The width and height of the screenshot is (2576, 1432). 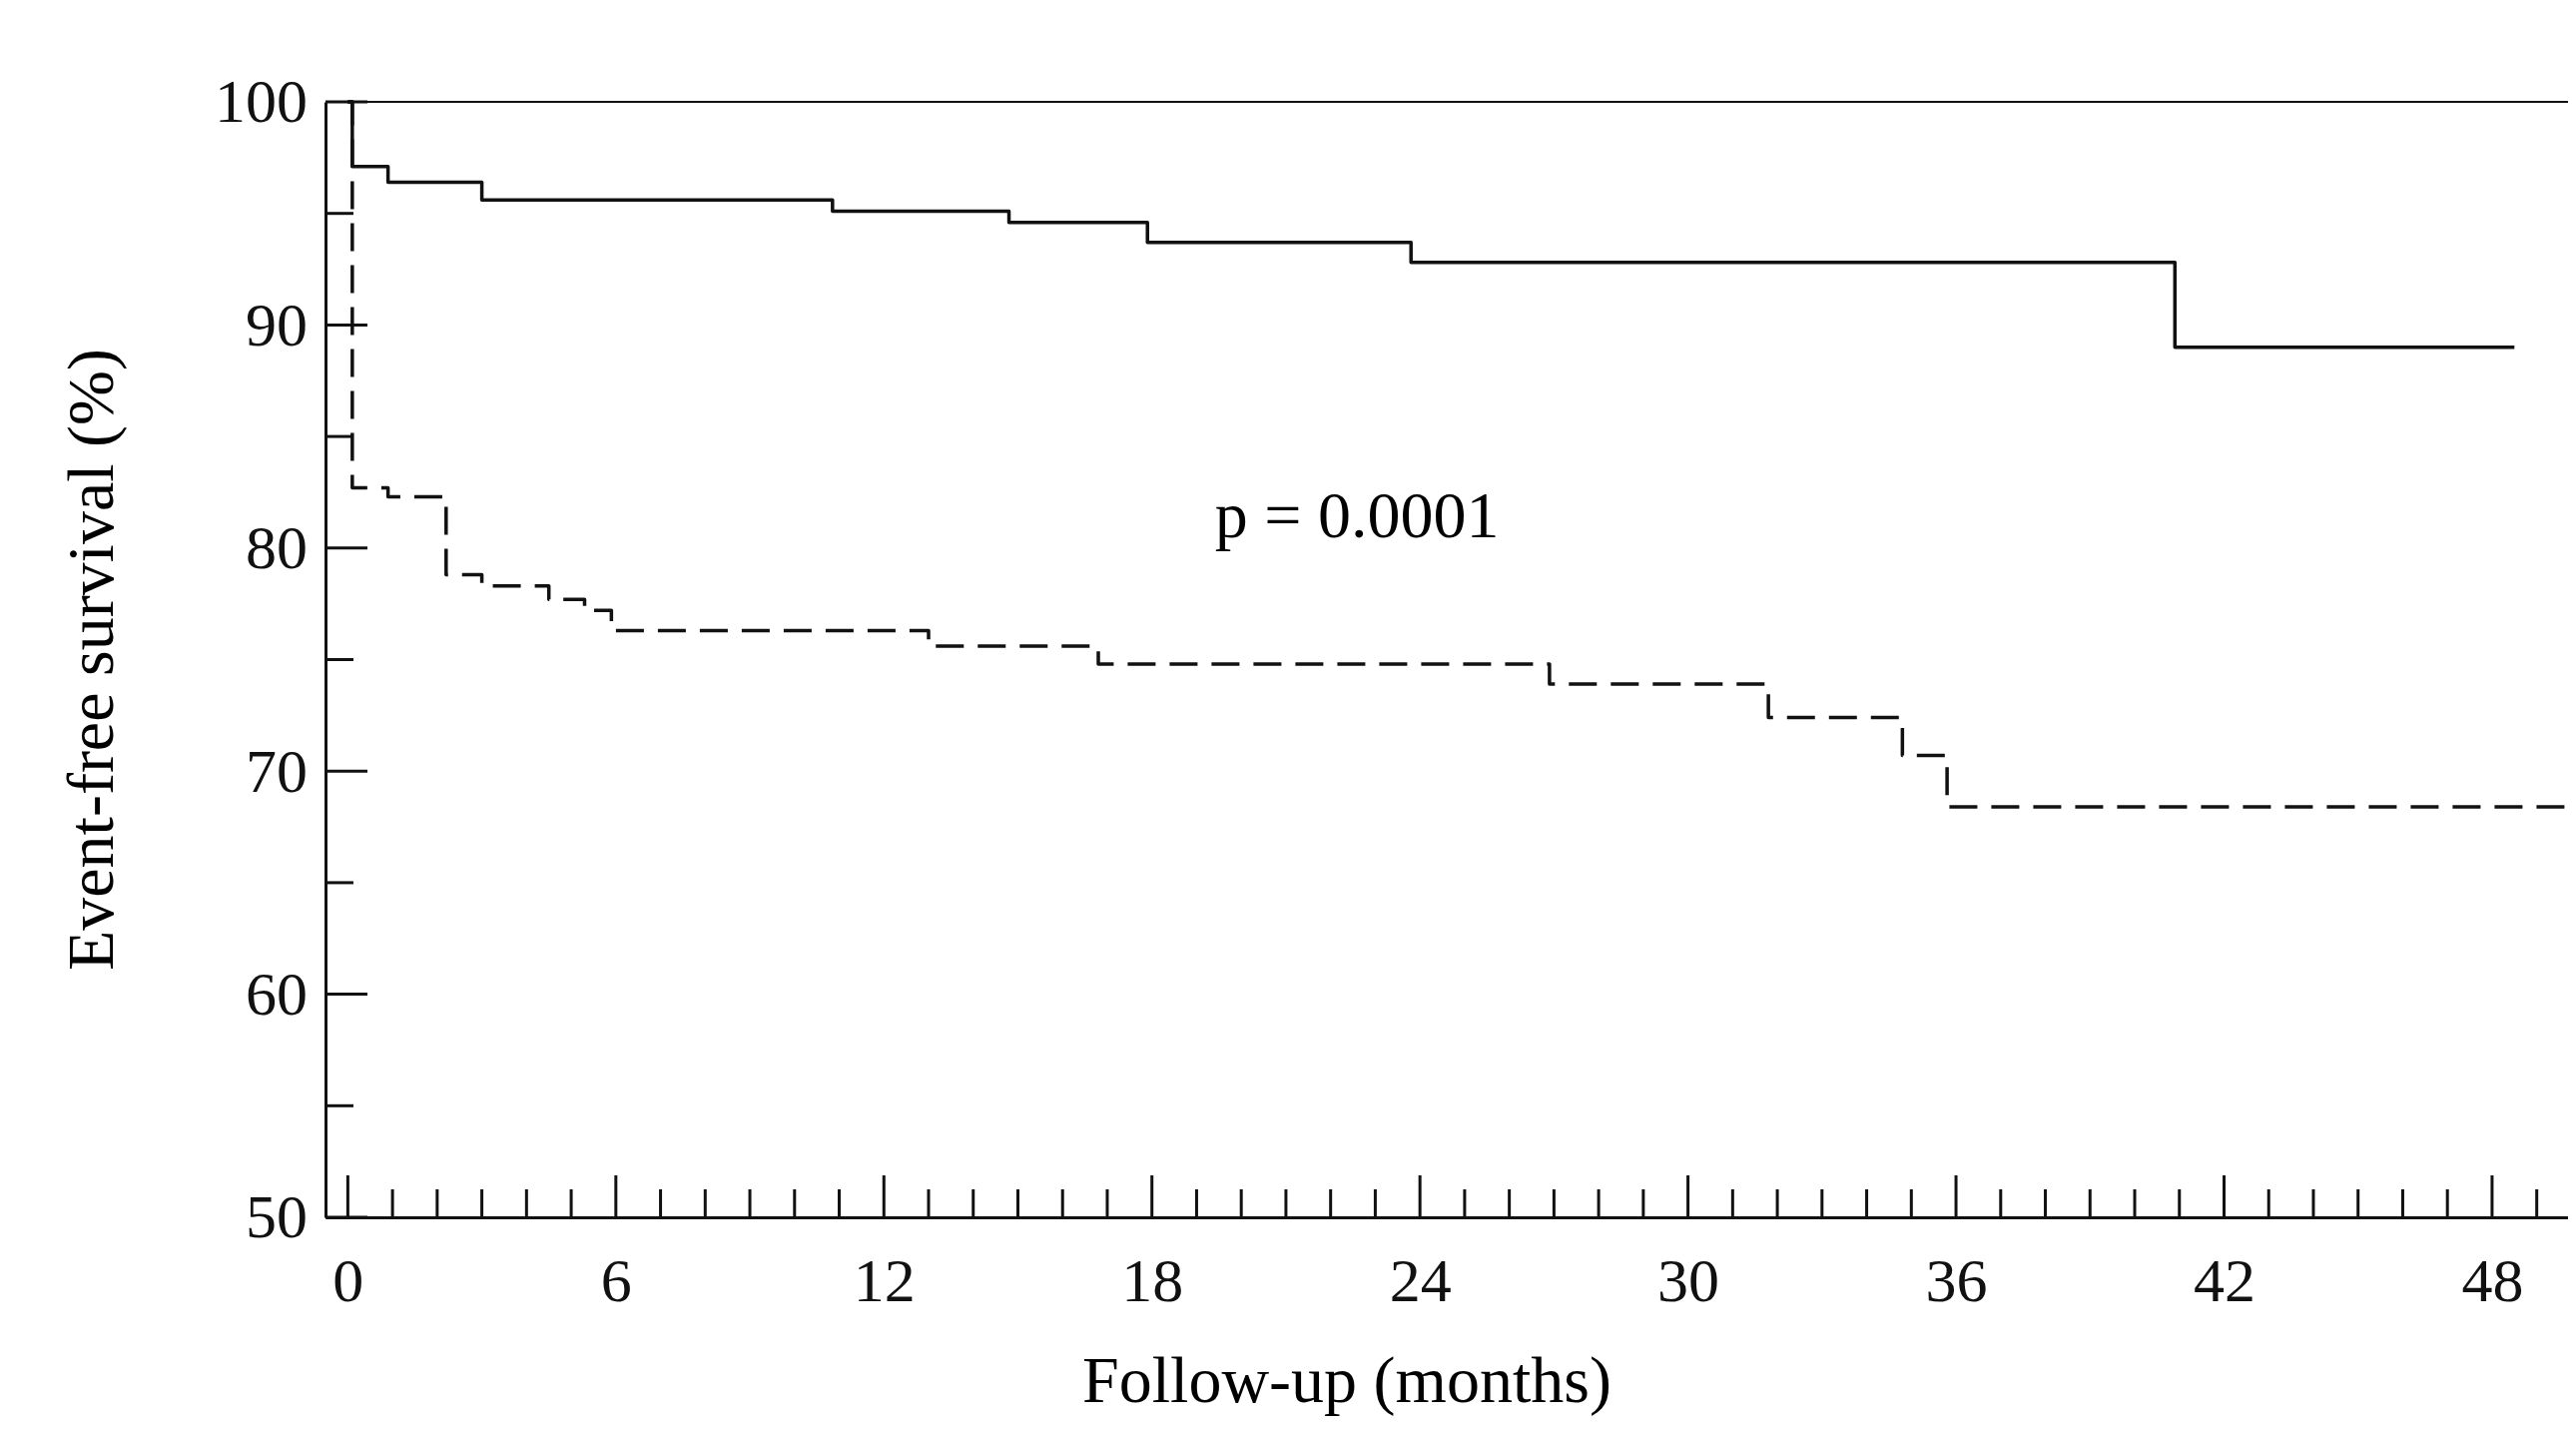 What do you see at coordinates (2492, 1281) in the screenshot?
I see `x-tick-label: 48` at bounding box center [2492, 1281].